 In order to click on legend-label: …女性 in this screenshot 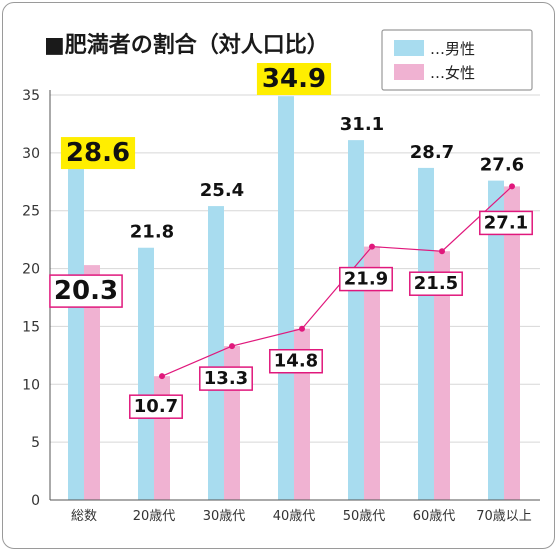, I will do `click(452, 73)`.